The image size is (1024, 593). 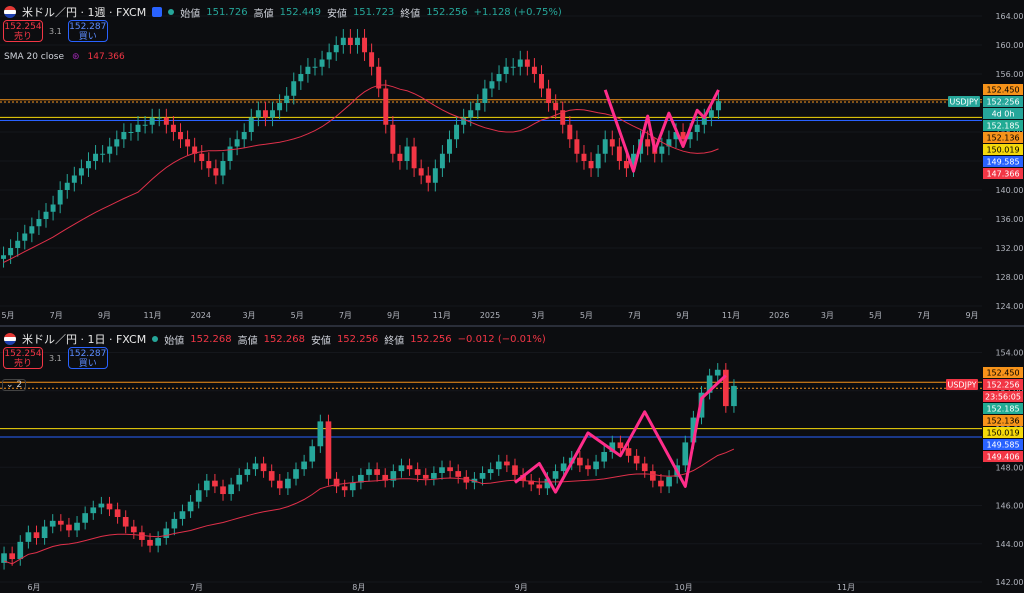 What do you see at coordinates (10, 12) in the screenshot?
I see `us-jp-flag-icon` at bounding box center [10, 12].